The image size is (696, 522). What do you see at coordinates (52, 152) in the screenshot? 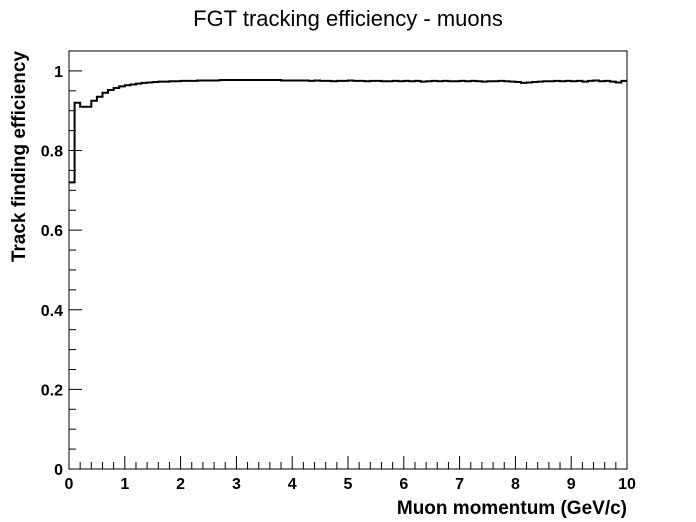
I see `y-tick-label: 0.8` at bounding box center [52, 152].